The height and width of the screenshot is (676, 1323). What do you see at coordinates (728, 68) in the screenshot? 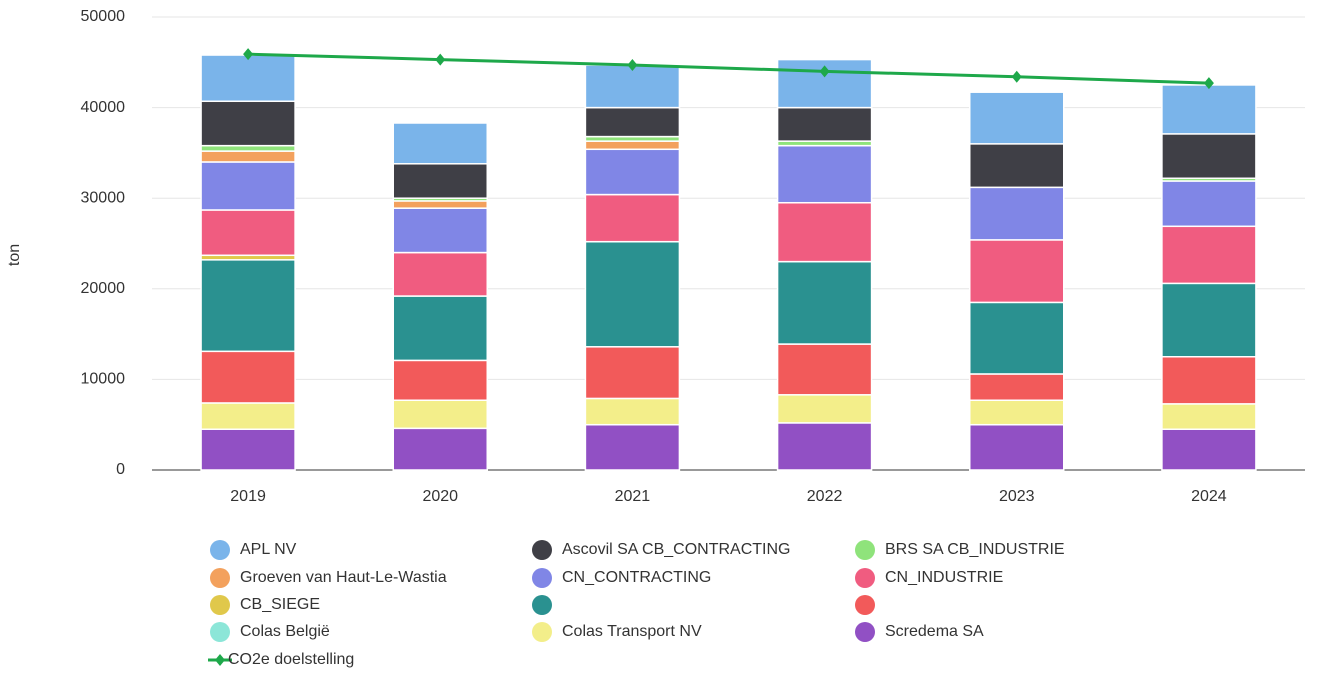
I see `target-line` at bounding box center [728, 68].